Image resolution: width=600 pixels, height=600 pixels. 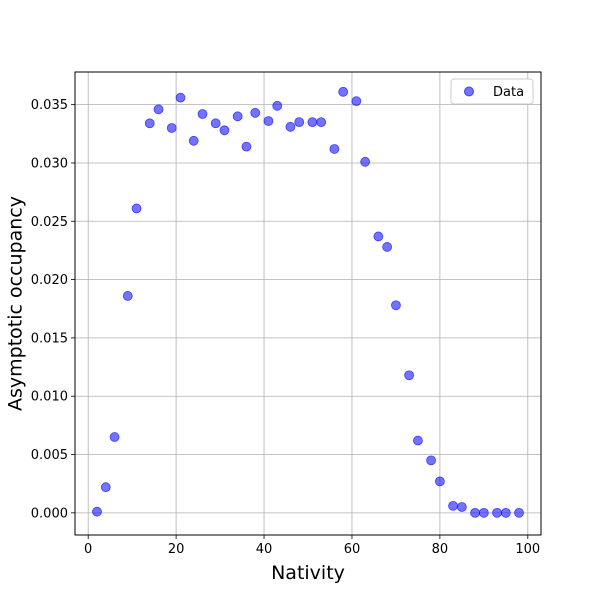 I want to click on legend-box, so click(x=492, y=91).